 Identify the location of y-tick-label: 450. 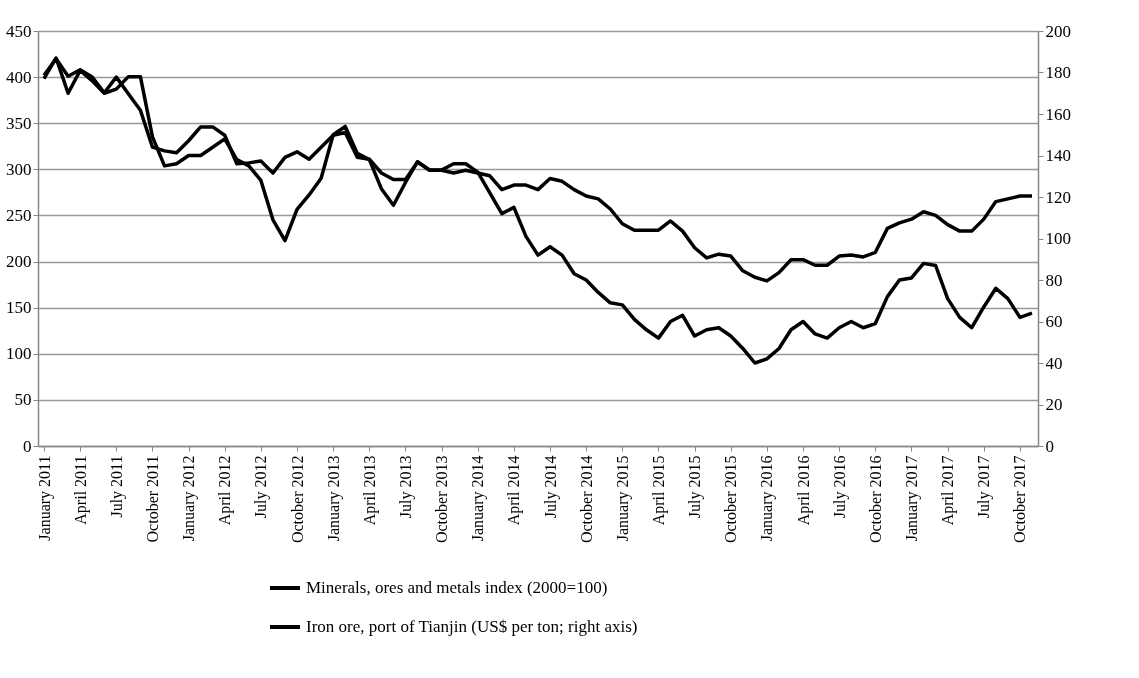
(19, 31).